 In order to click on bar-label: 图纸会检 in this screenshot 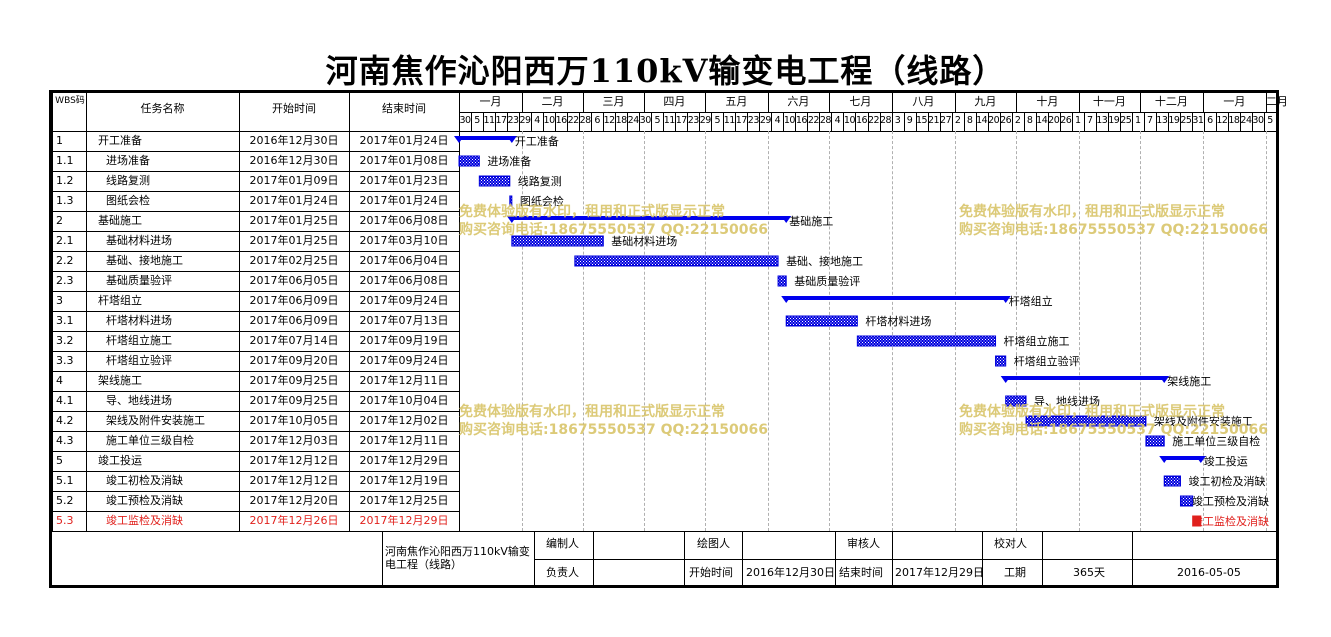, I will do `click(542, 201)`.